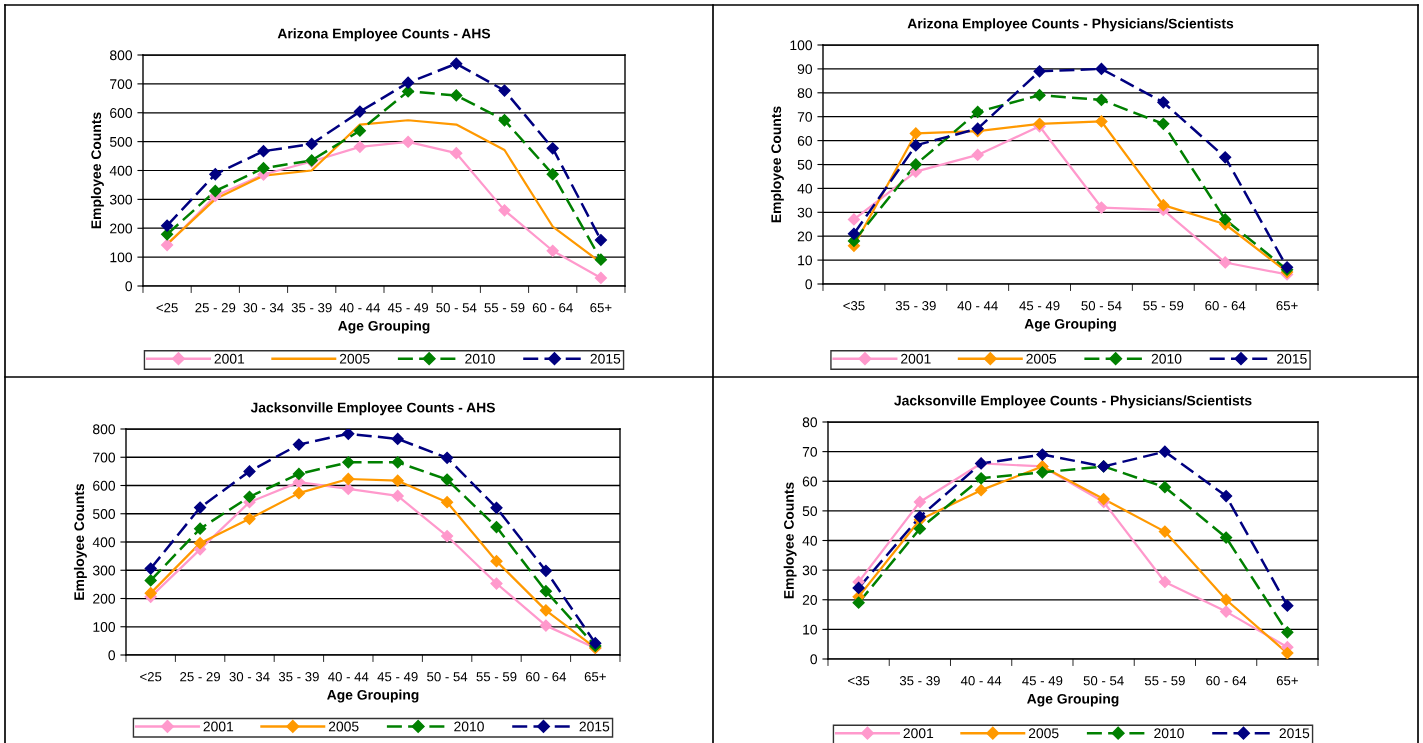  What do you see at coordinates (104, 485) in the screenshot?
I see `y-tick-label: 600` at bounding box center [104, 485].